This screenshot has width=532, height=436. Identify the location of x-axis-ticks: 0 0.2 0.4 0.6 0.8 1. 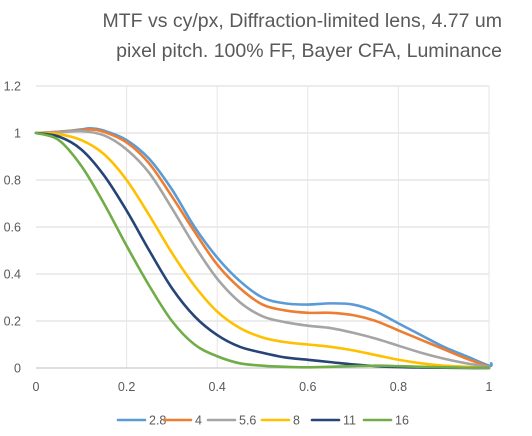
(263, 387).